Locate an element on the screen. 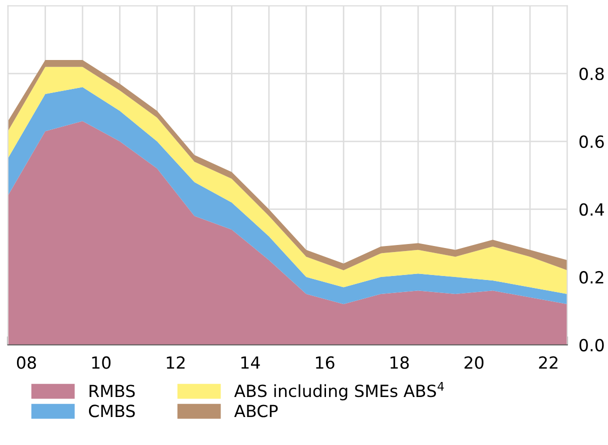 The image size is (608, 445). legend-label: CMBS is located at coordinates (111, 411).